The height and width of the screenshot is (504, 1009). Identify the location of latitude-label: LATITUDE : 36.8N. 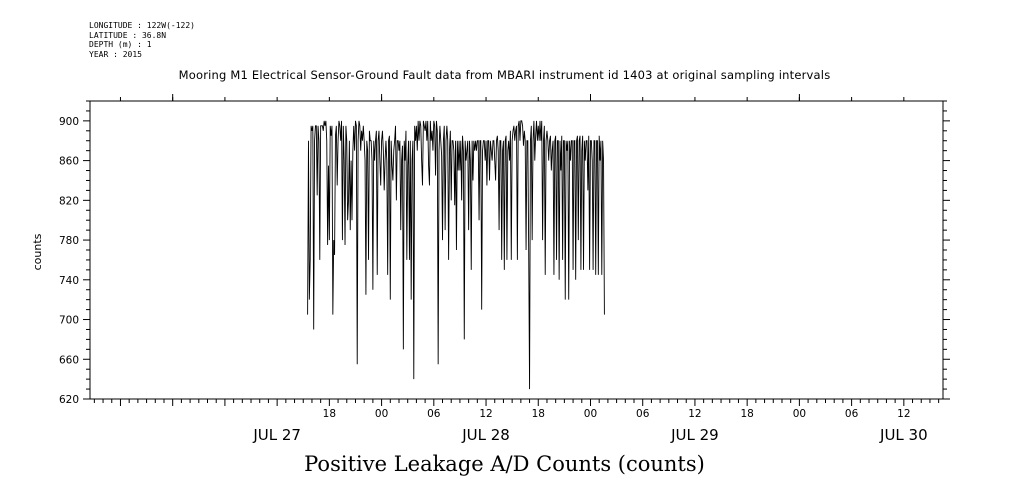
(128, 35).